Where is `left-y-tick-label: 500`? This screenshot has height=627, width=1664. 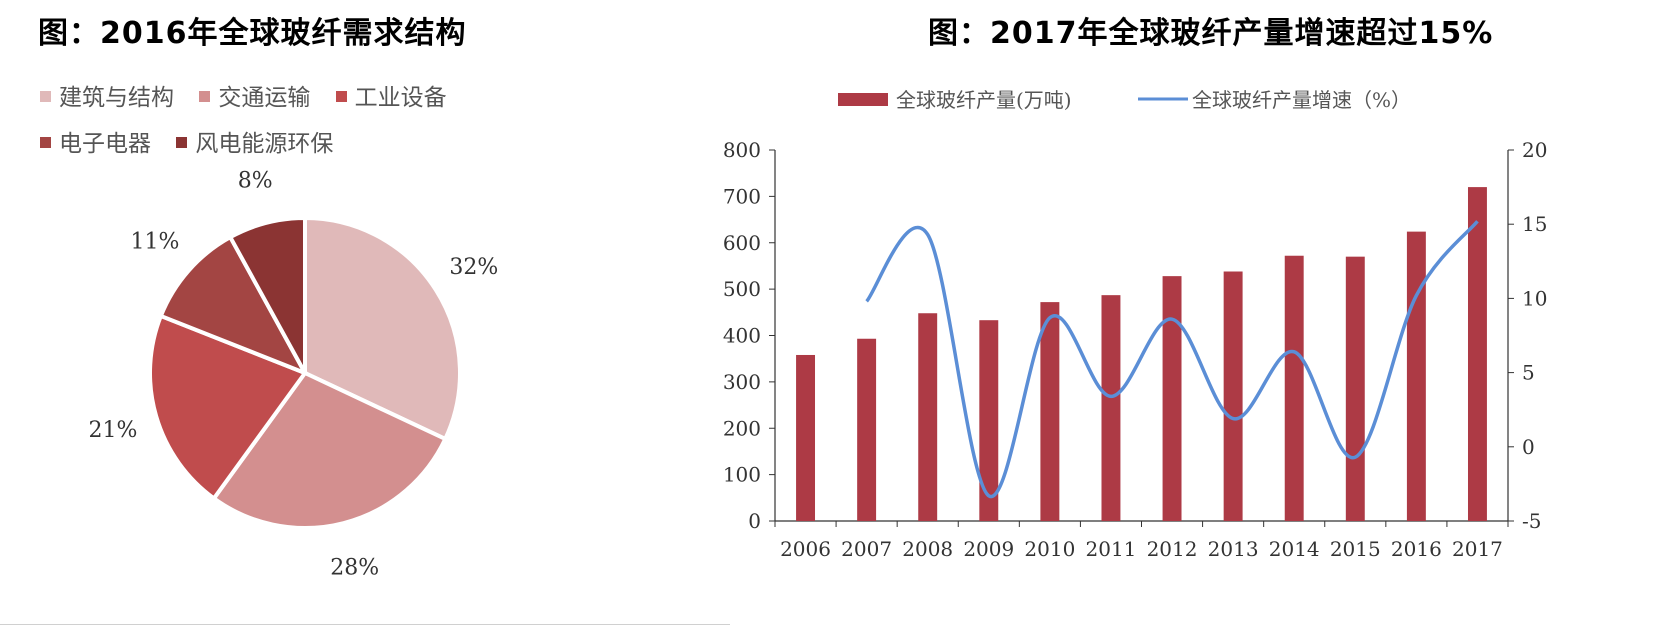 left-y-tick-label: 500 is located at coordinates (742, 289).